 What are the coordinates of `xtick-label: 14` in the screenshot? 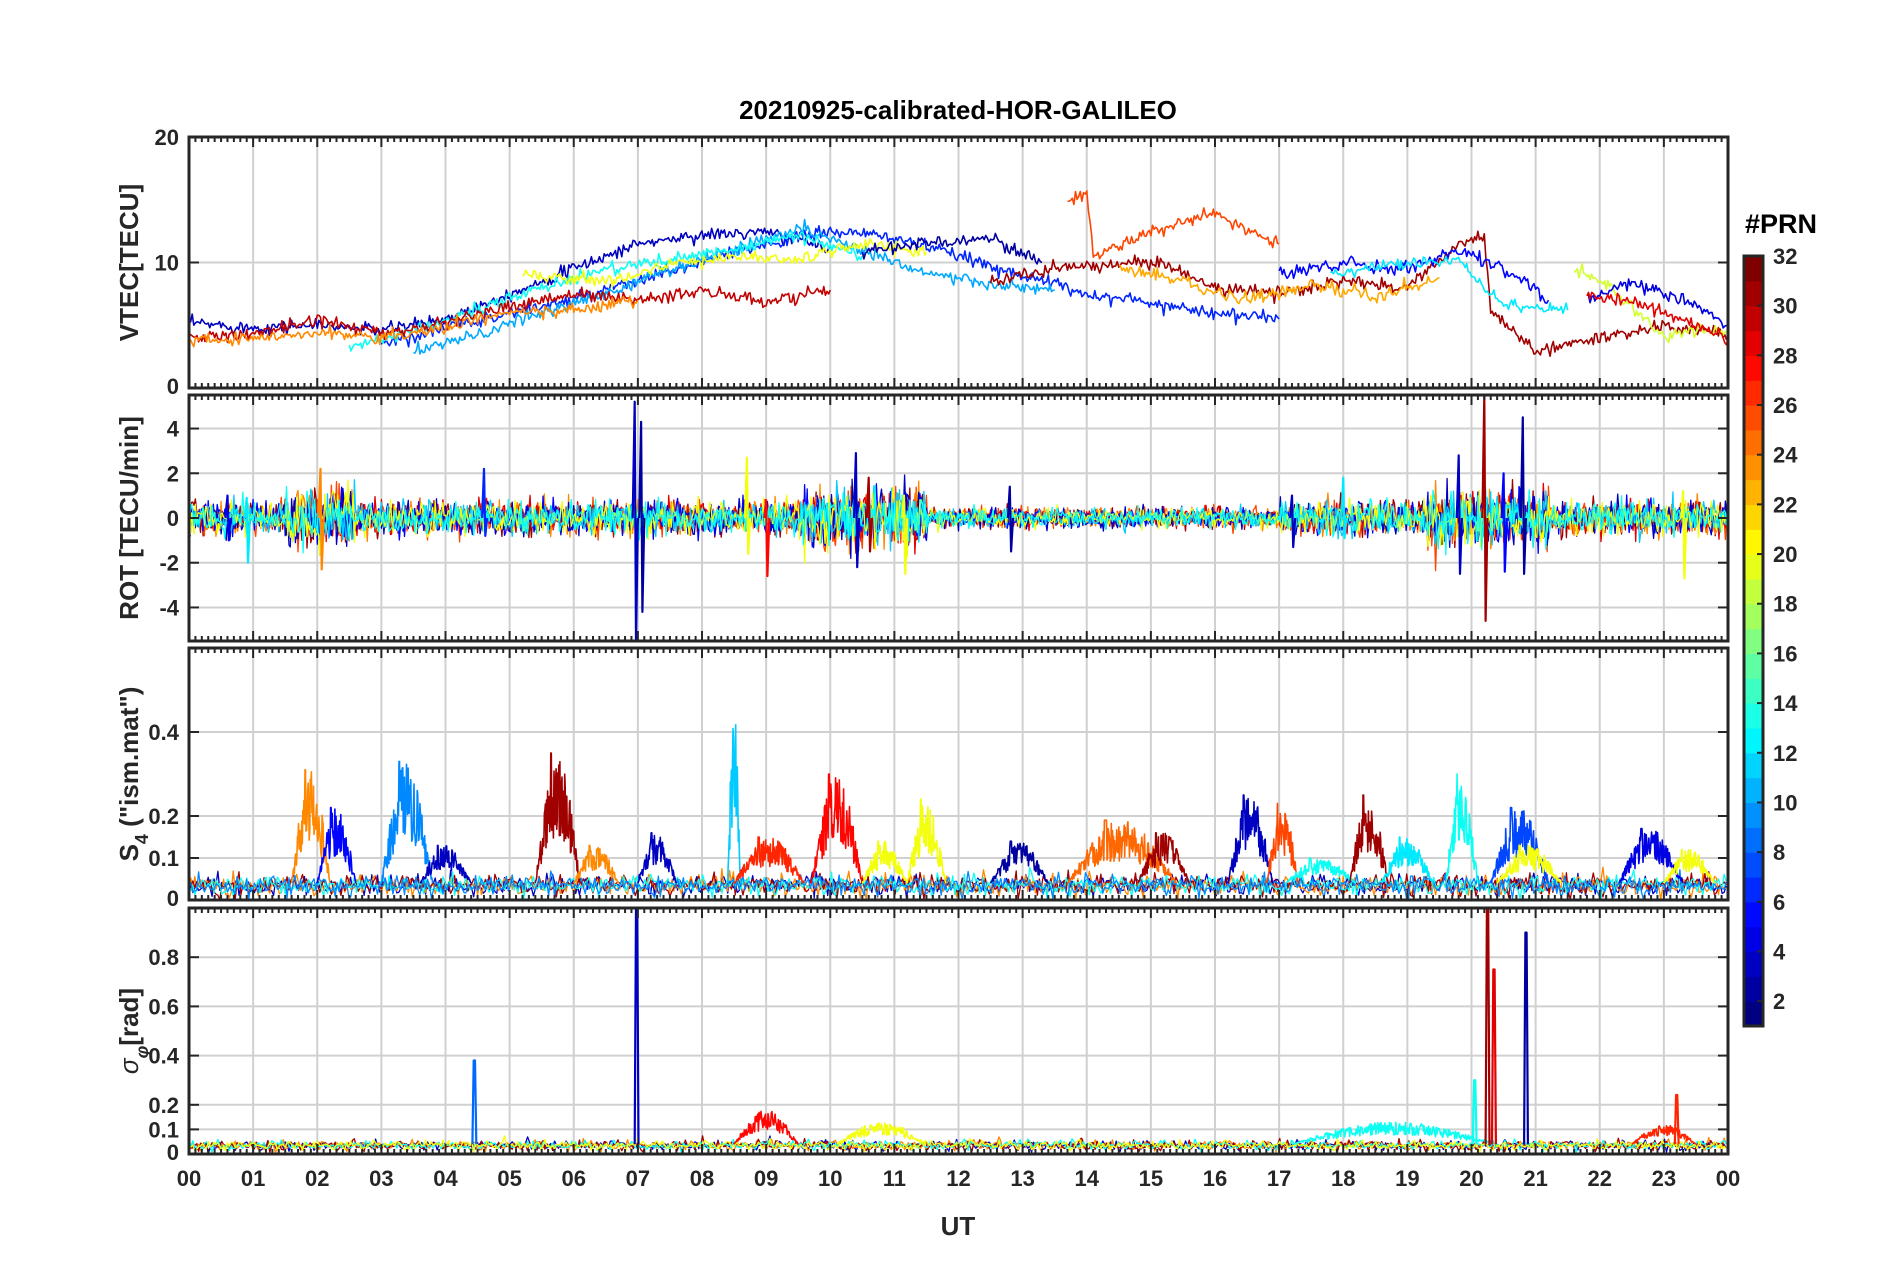 It's located at (1087, 1178).